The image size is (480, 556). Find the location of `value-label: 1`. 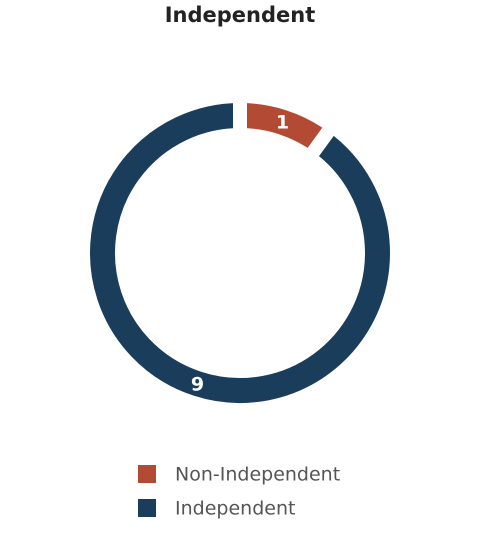

value-label: 1 is located at coordinates (282, 123).